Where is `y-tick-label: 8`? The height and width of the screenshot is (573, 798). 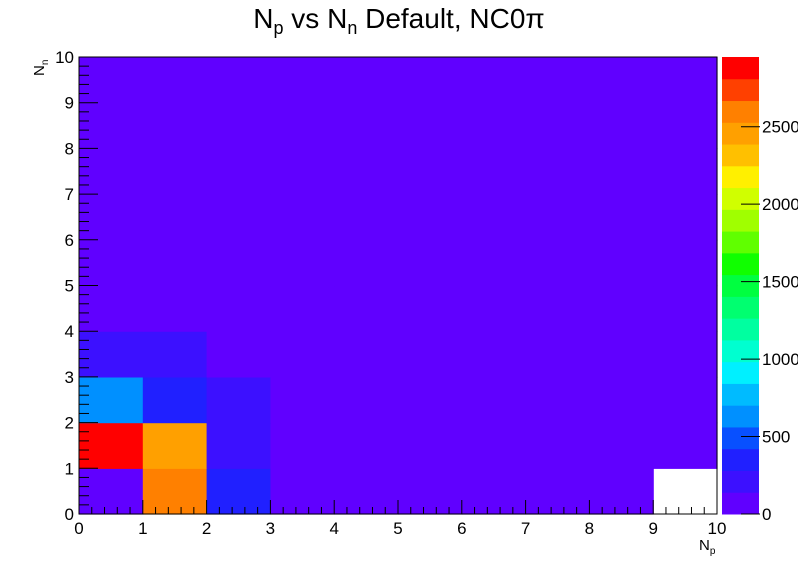 y-tick-label: 8 is located at coordinates (69, 148).